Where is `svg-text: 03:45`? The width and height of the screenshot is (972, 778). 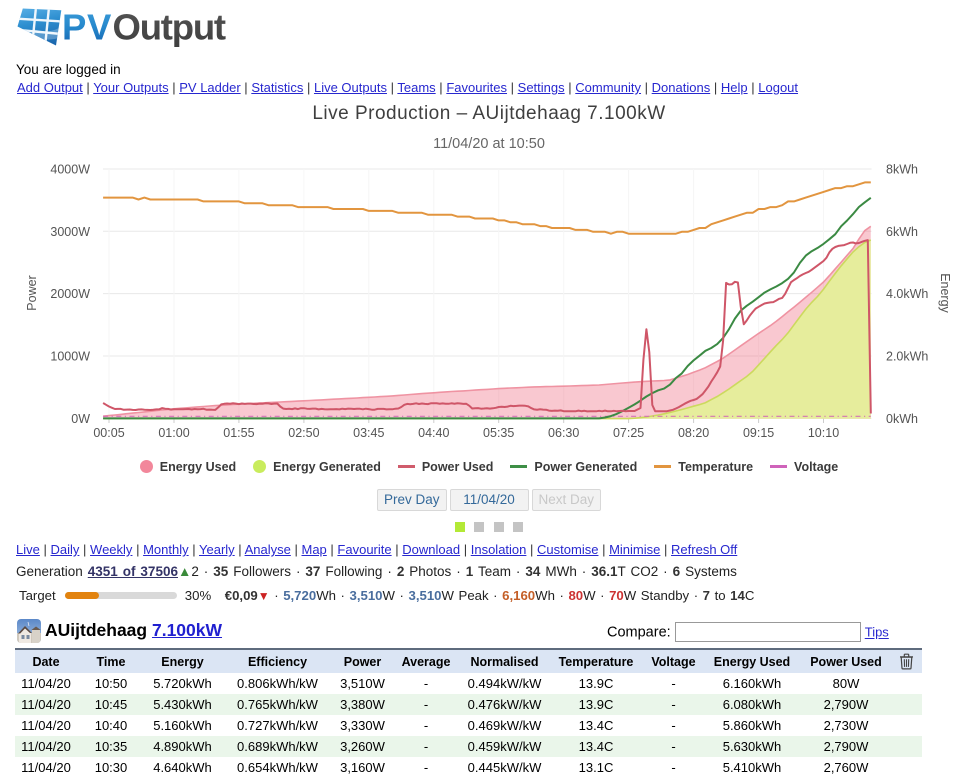
svg-text: 03:45 is located at coordinates (368, 433).